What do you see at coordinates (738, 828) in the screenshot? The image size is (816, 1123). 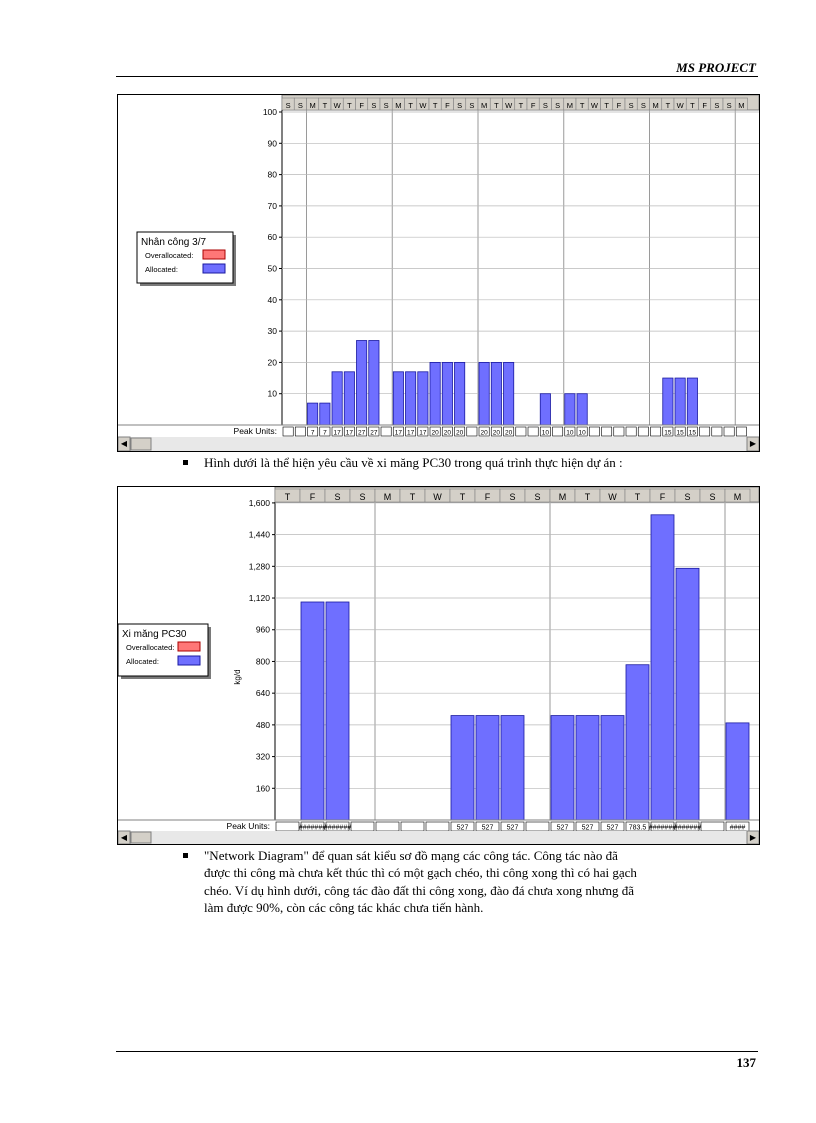 I see `peak-units-value: ####` at bounding box center [738, 828].